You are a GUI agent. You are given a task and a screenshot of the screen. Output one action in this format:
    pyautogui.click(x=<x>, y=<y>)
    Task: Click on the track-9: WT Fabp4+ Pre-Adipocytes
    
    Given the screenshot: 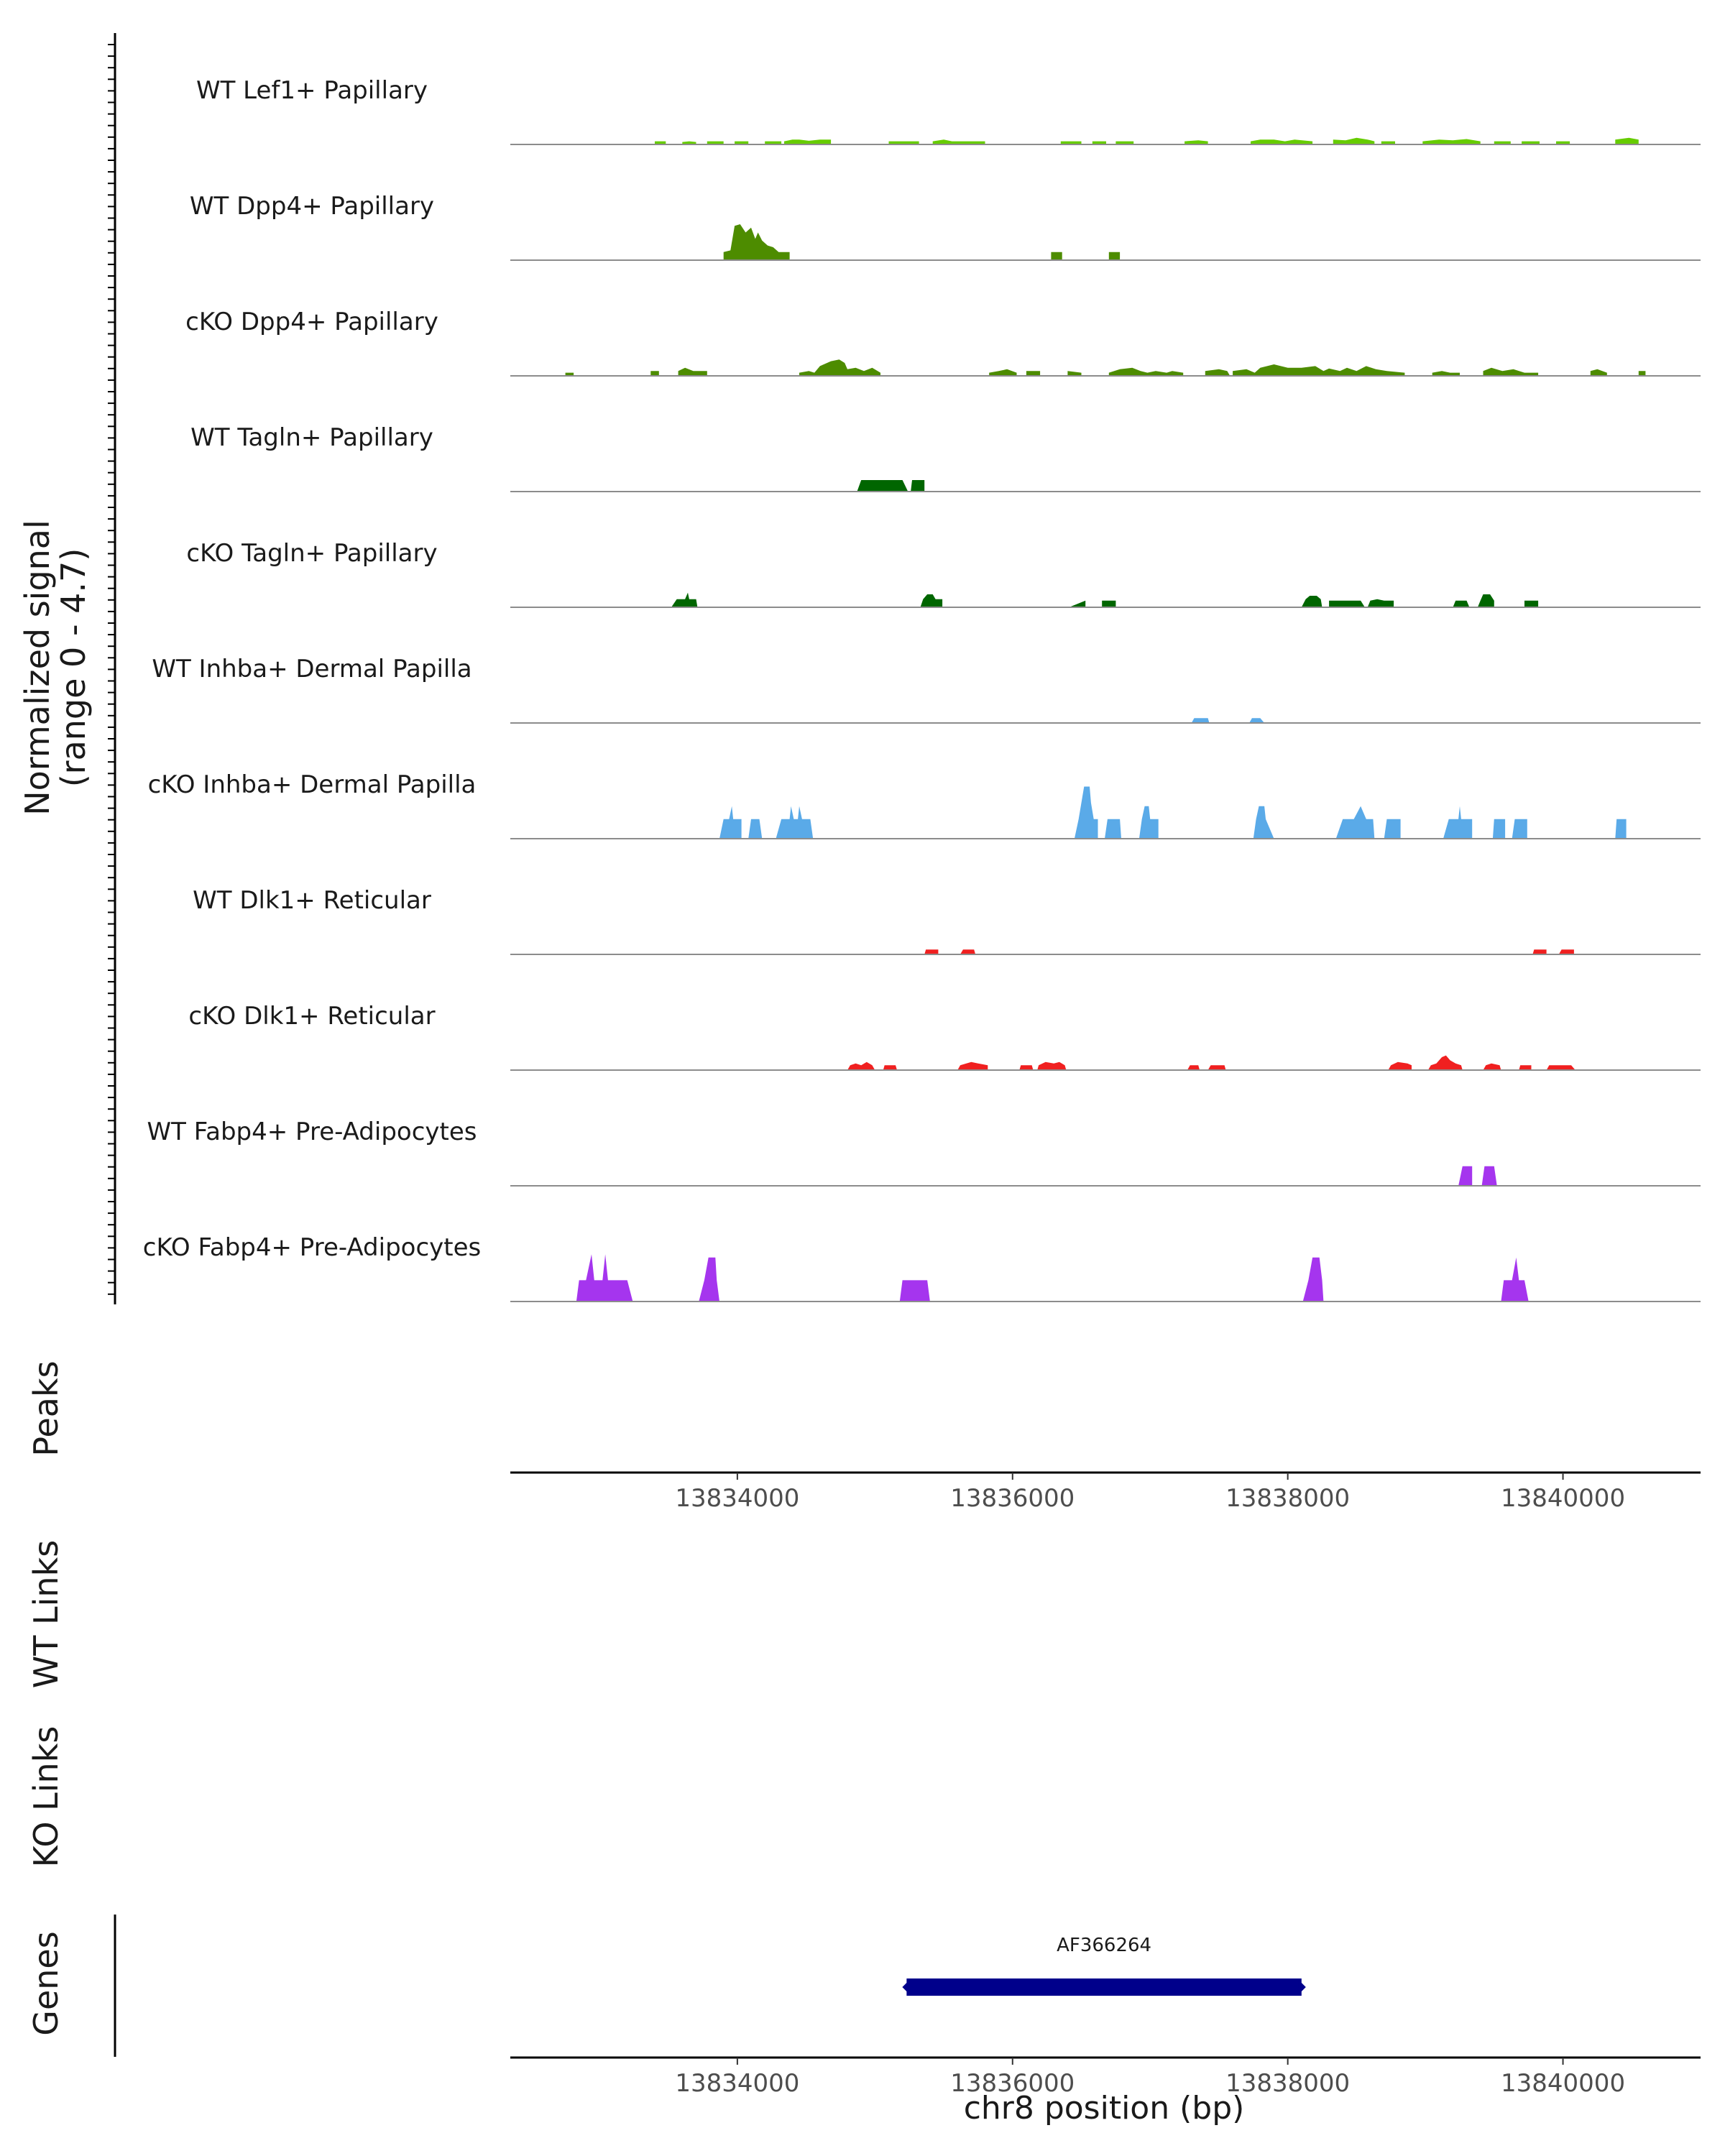 What is the action you would take?
    pyautogui.click(x=924, y=1153)
    